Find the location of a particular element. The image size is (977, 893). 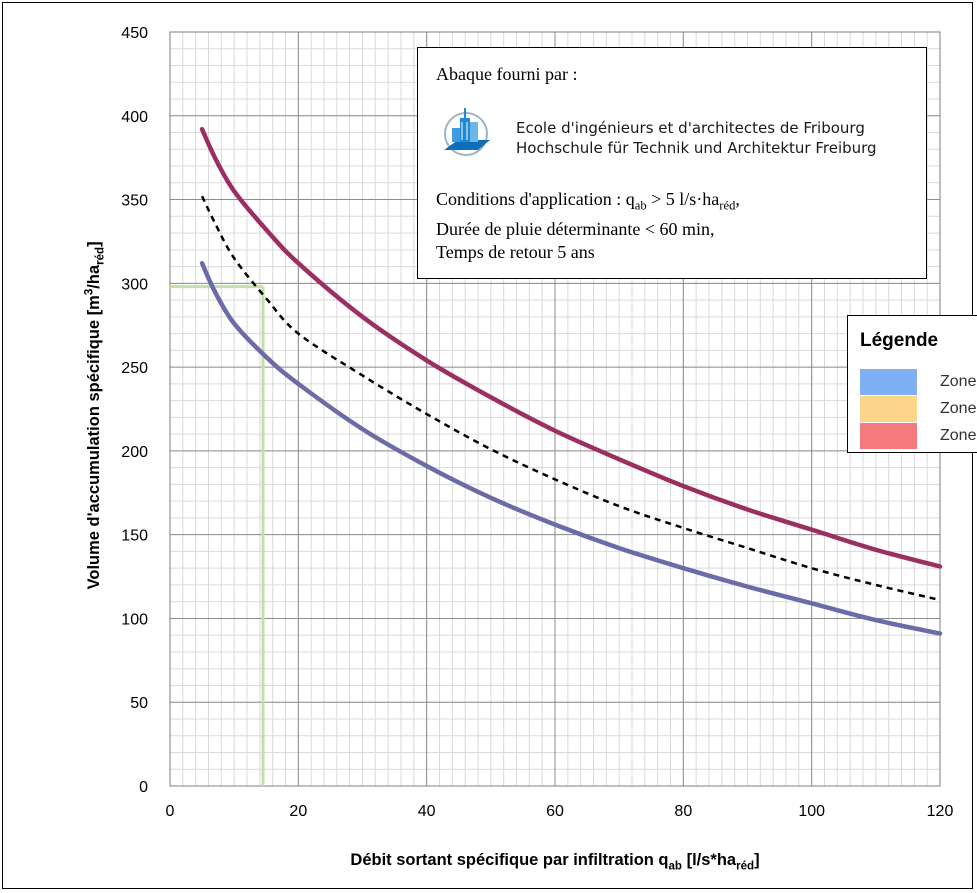

reading-guide is located at coordinates (217, 535).